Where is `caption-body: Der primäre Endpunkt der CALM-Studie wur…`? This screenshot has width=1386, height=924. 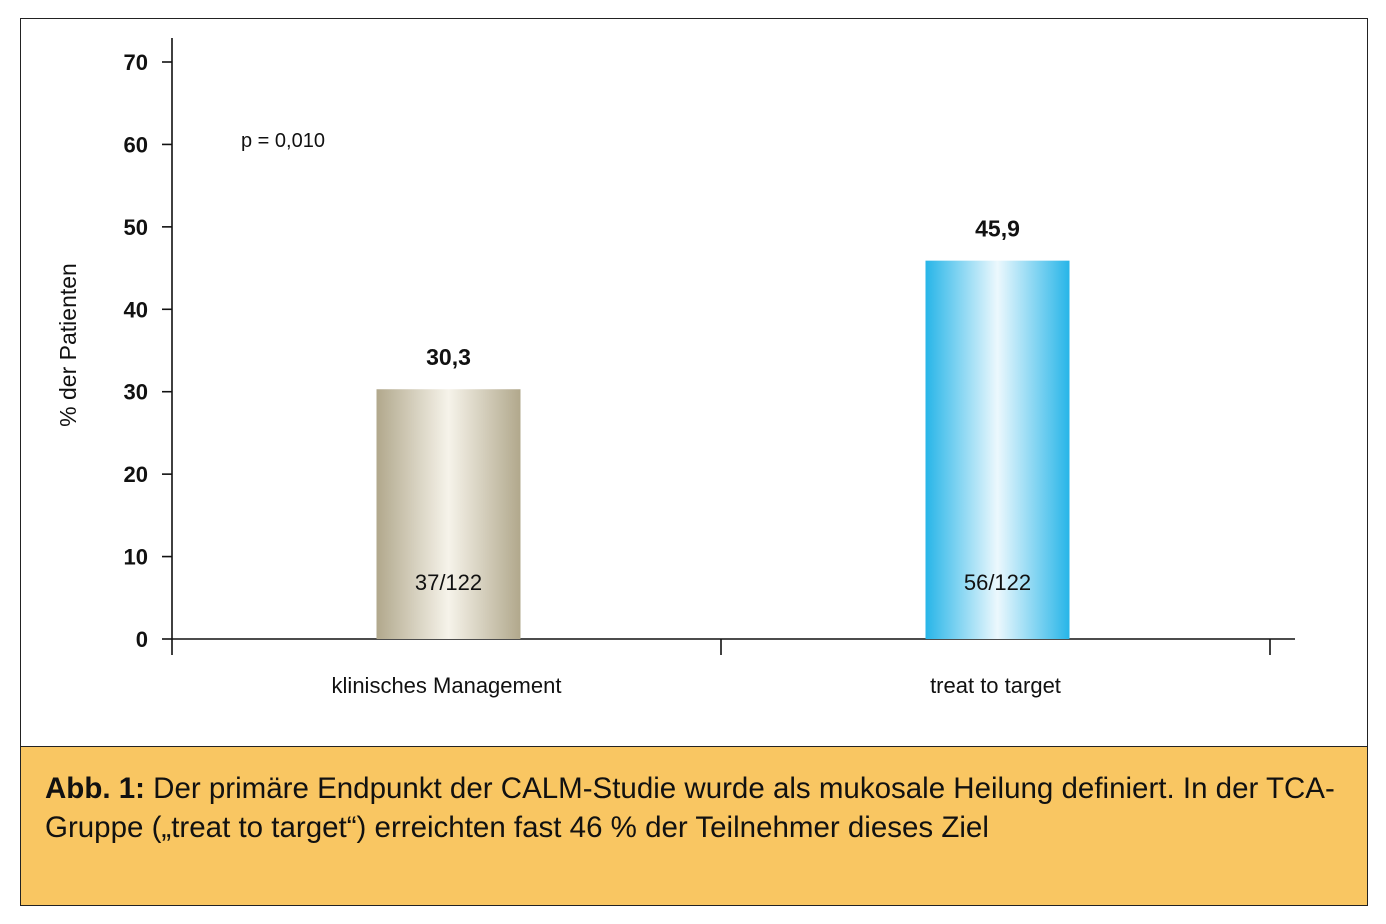 caption-body: Der primäre Endpunkt der CALM-Studie wur… is located at coordinates (690, 808).